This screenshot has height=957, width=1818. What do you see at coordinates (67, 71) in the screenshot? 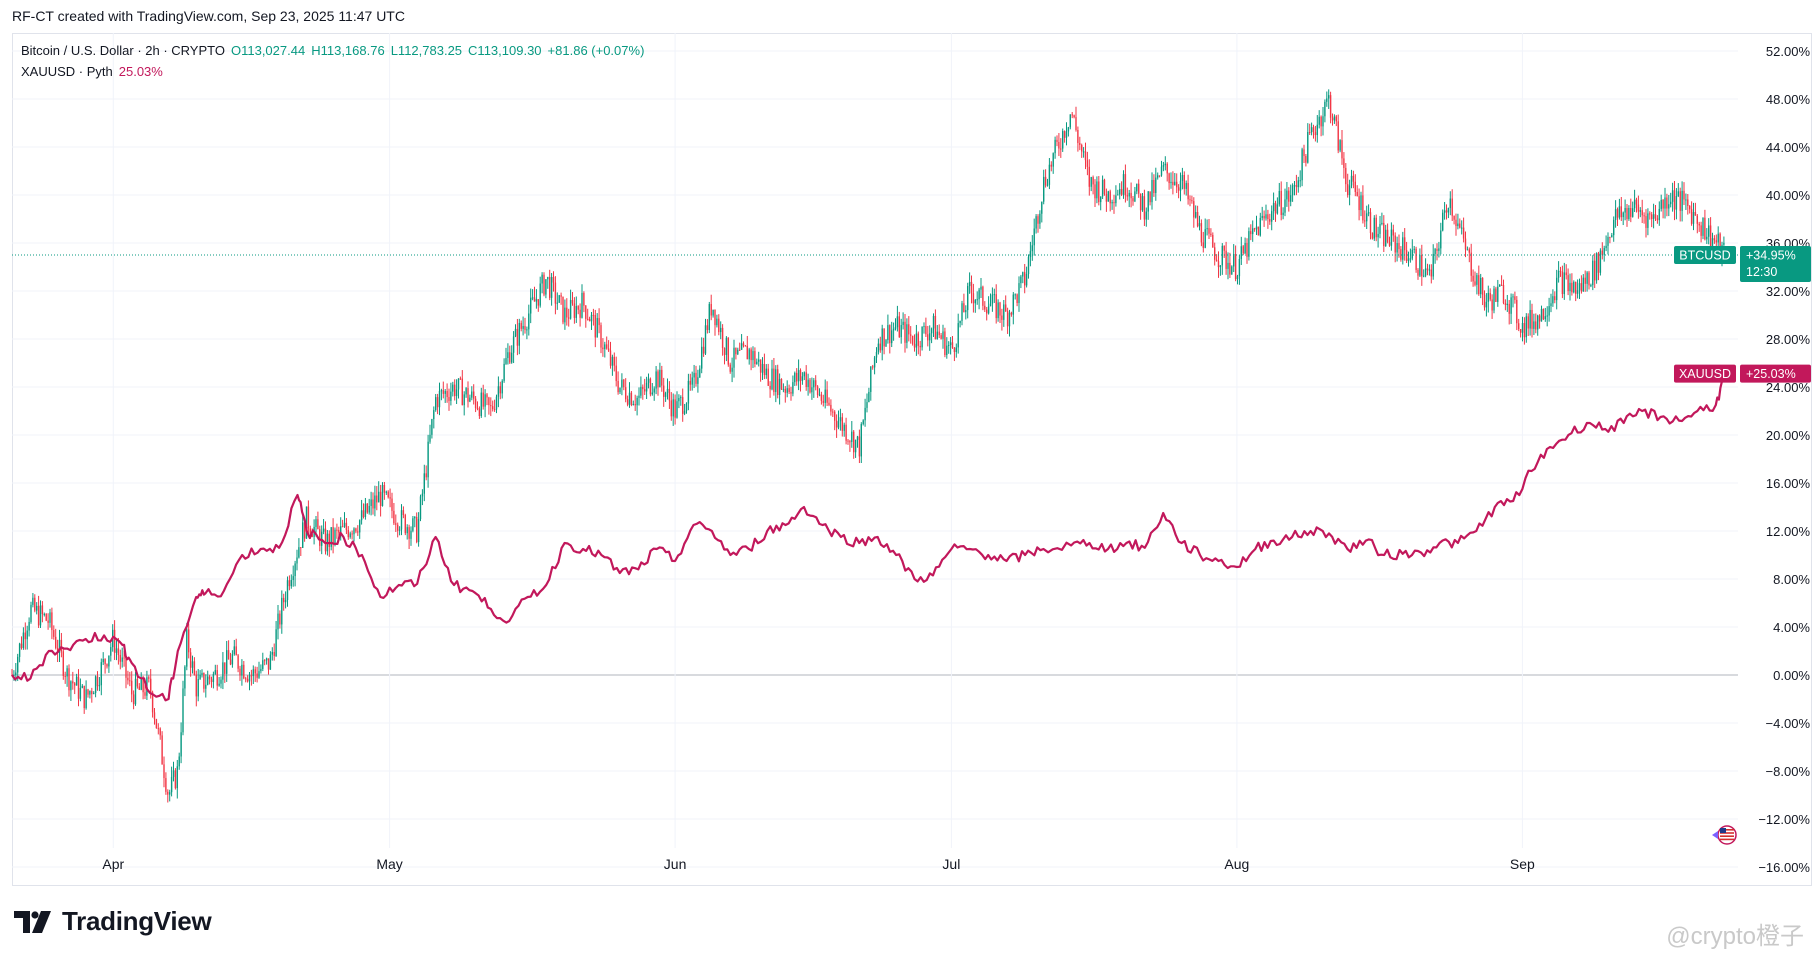
I see `legend-compare-symbol: XAUUSD · Pyth` at bounding box center [67, 71].